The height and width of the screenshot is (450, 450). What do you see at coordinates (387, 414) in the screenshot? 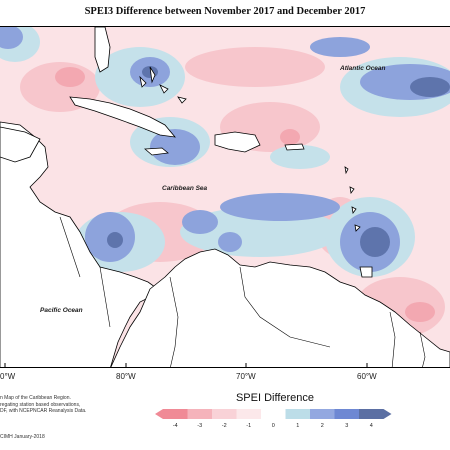
I see `legend-arrow-max` at bounding box center [387, 414].